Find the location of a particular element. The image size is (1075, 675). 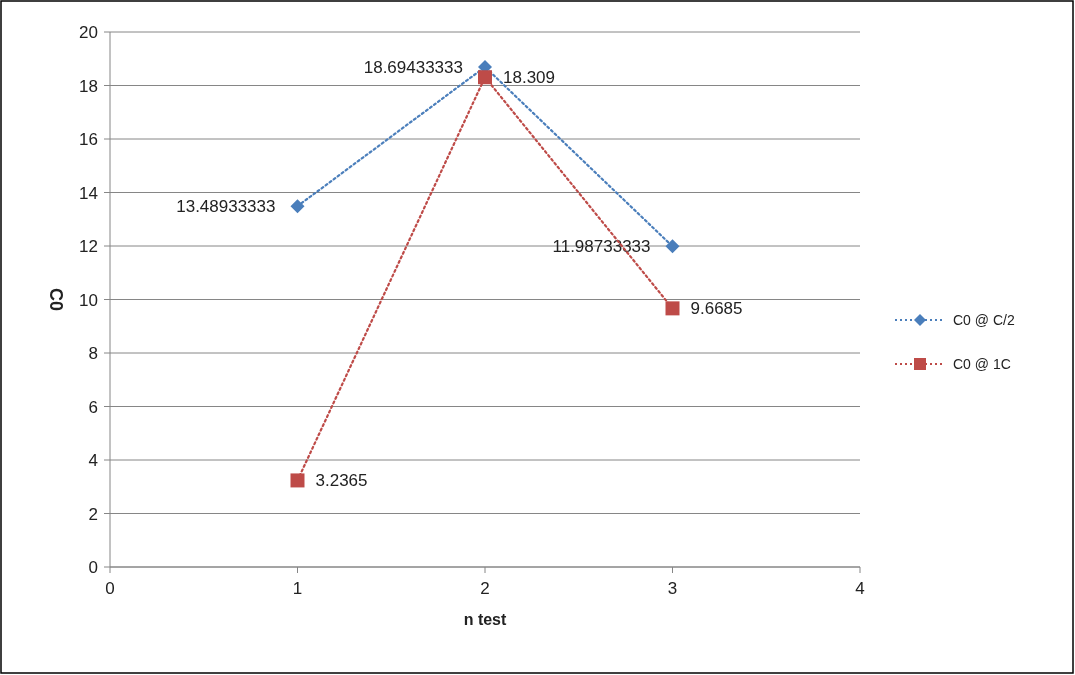

y-tick-label: 6 is located at coordinates (93, 407).